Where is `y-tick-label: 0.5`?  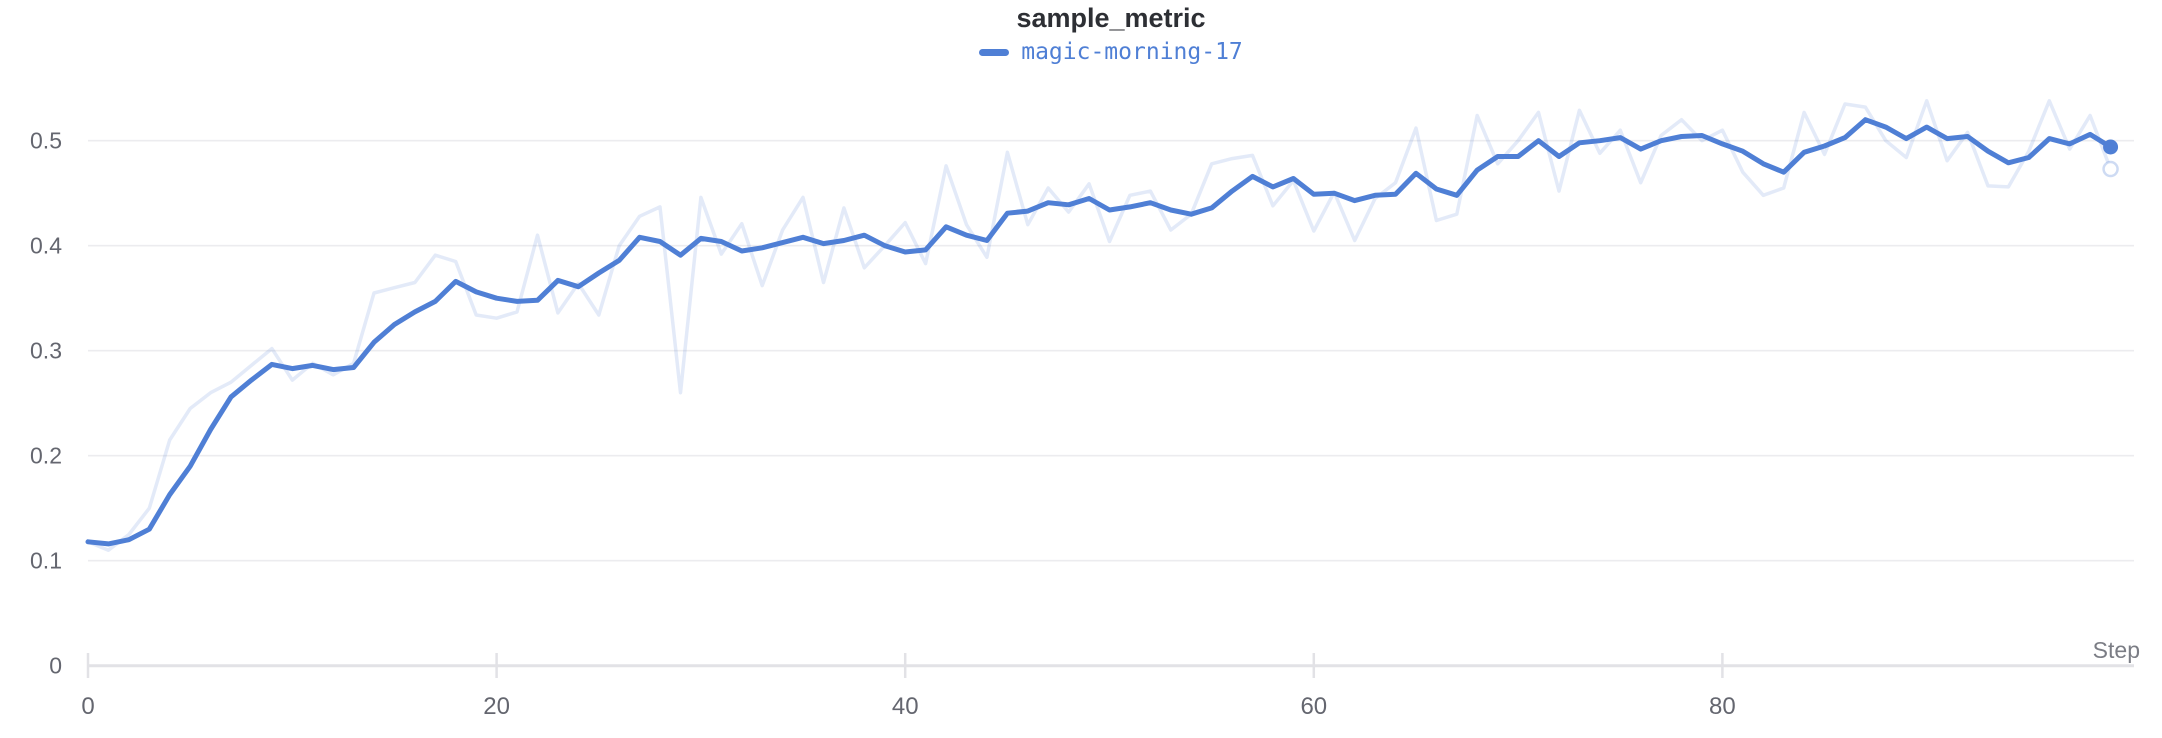
y-tick-label: 0.5 is located at coordinates (46, 141).